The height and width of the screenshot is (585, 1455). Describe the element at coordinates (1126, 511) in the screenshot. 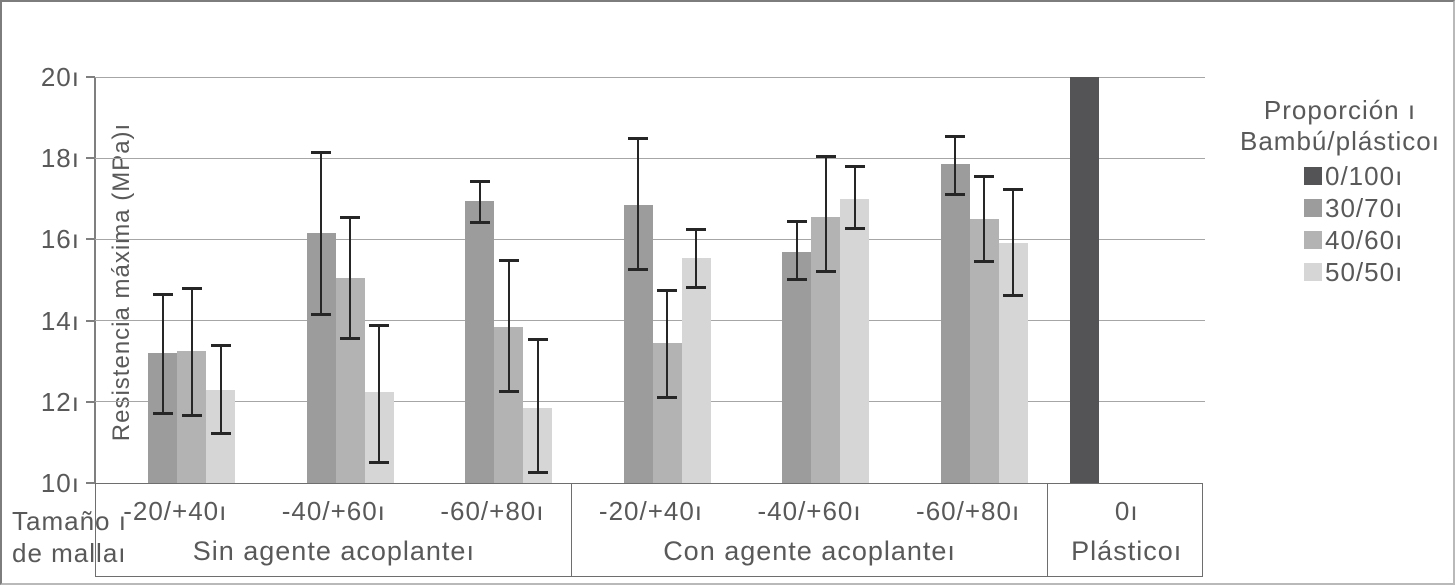

I see `category-label: 0ı` at that location.